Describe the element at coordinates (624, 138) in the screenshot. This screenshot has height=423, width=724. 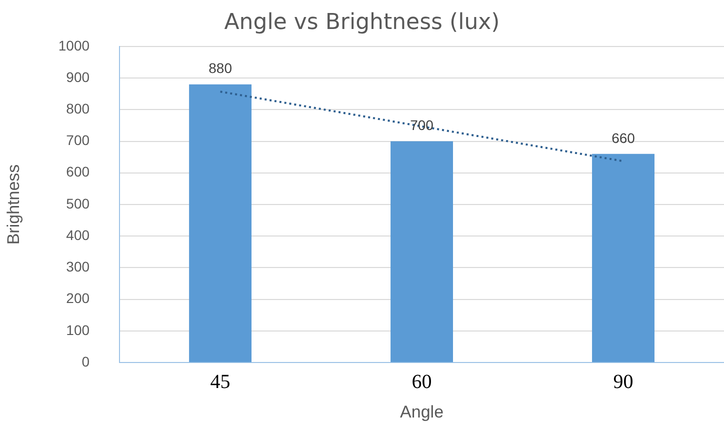
I see `data-label: 660` at that location.